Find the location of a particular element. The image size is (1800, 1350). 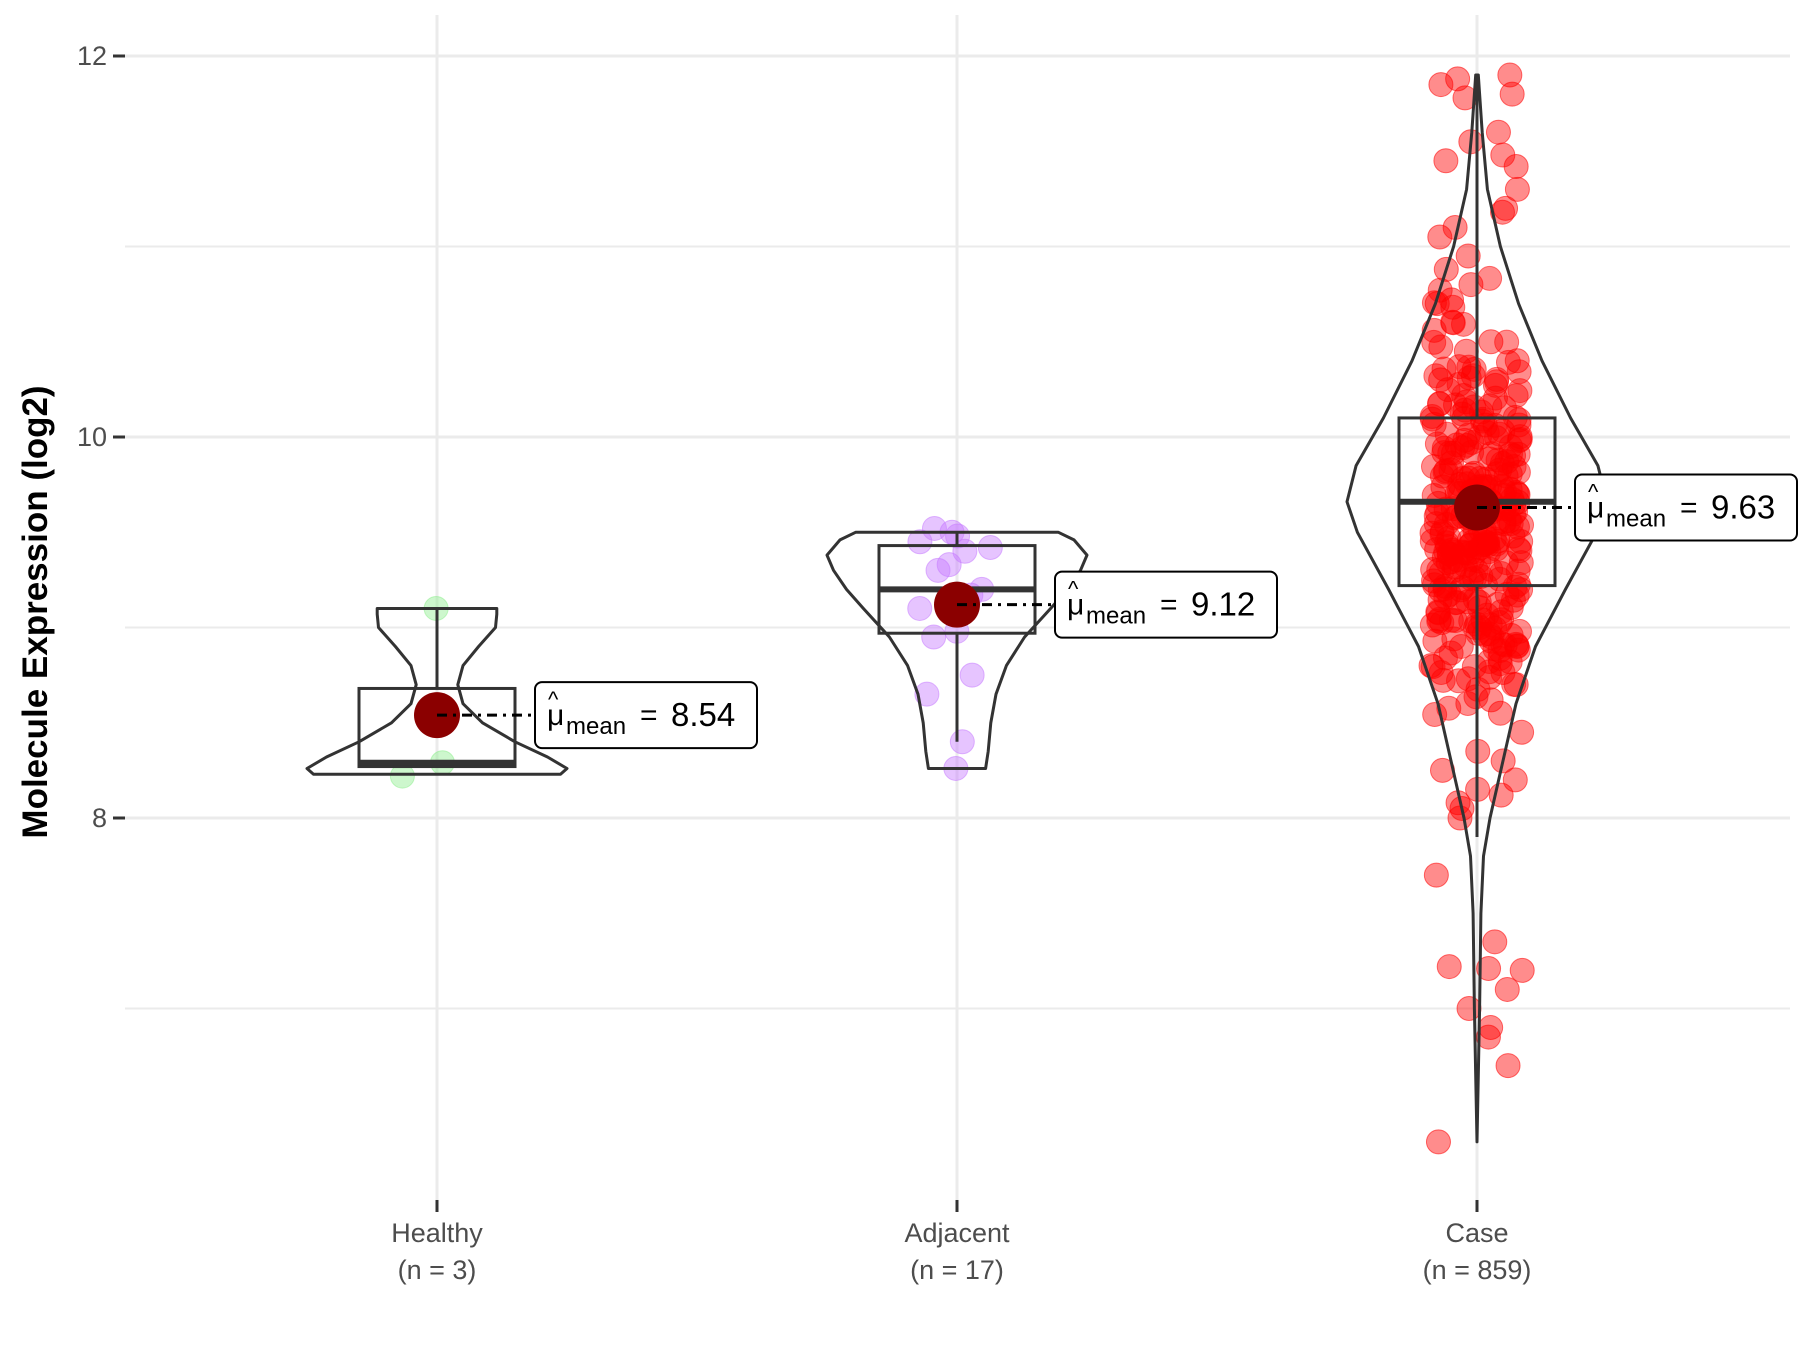

mean-value: 9.12 is located at coordinates (1223, 604).